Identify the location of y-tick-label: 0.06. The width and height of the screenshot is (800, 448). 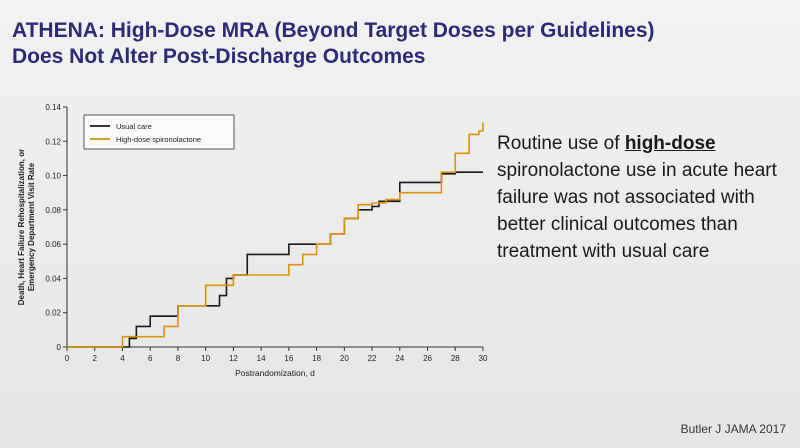
(53, 244).